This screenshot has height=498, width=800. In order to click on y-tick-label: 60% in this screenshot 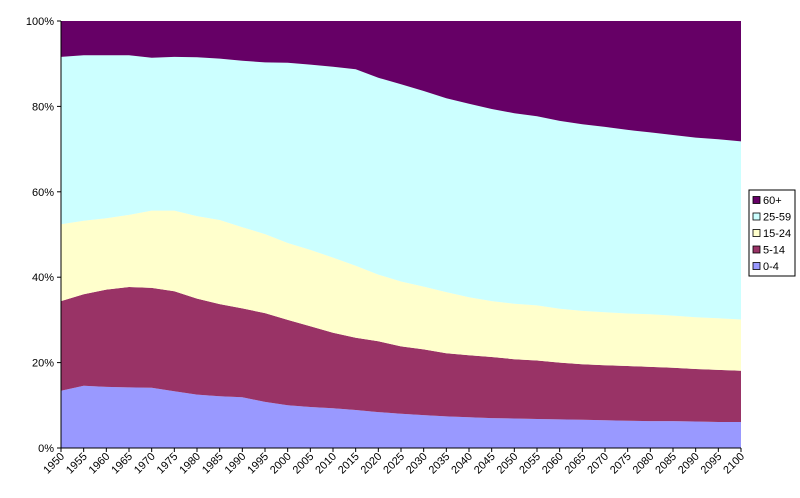, I will do `click(43, 193)`.